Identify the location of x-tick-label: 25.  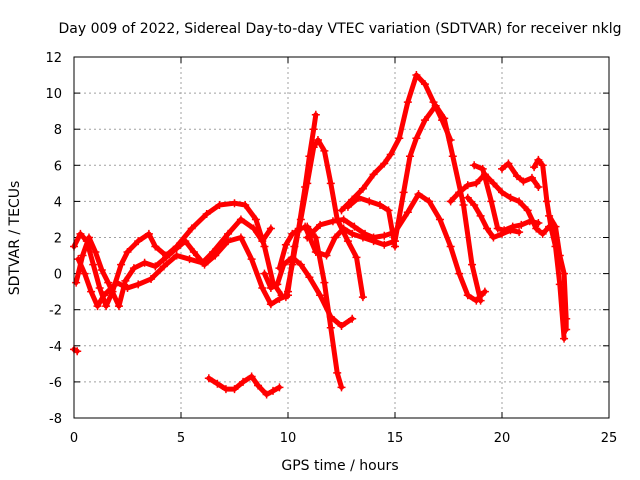
(609, 438).